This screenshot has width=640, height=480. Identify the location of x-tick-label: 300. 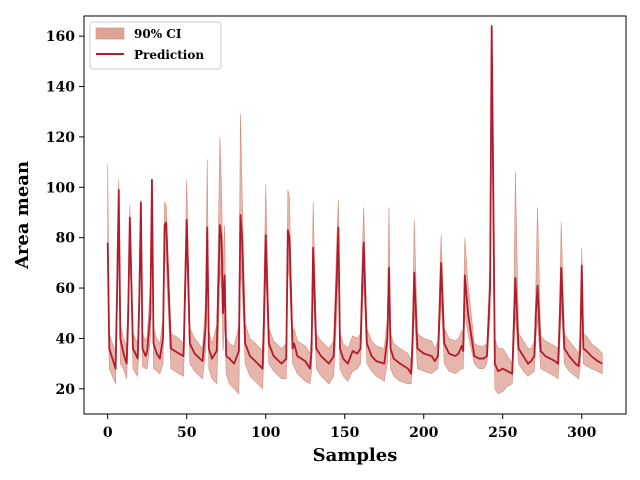
(581, 433).